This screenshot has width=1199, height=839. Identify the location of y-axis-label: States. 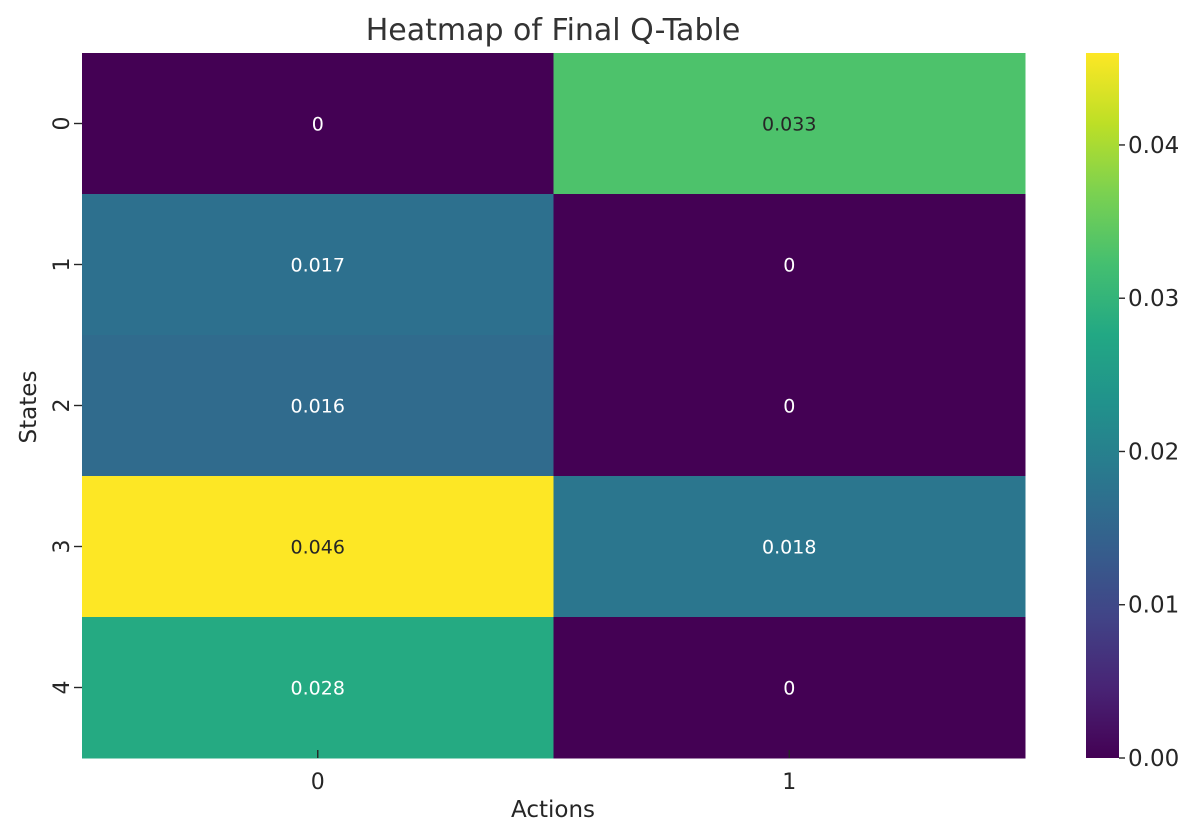
(29, 407).